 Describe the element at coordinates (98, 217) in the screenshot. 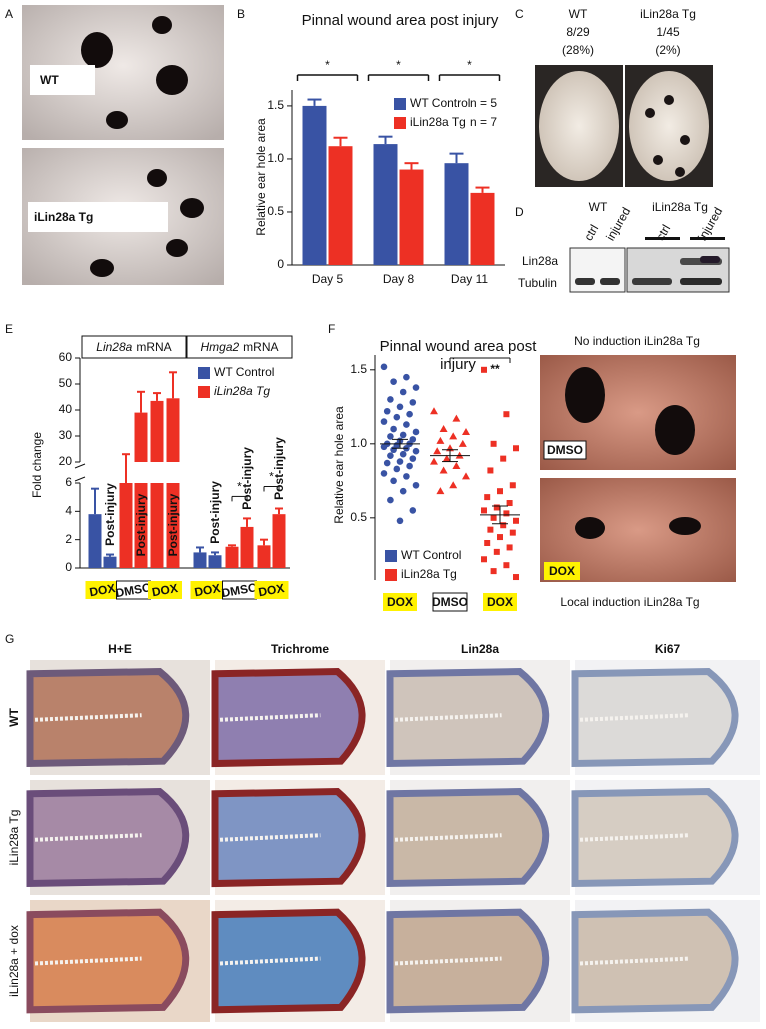

I see `label-box` at that location.